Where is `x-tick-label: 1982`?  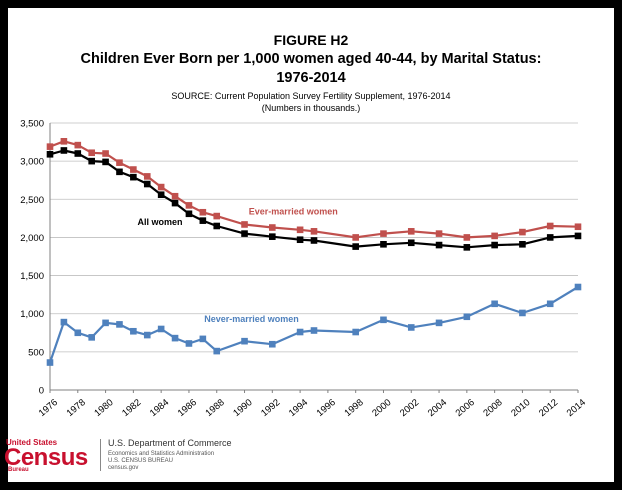 x-tick-label: 1982 is located at coordinates (131, 408).